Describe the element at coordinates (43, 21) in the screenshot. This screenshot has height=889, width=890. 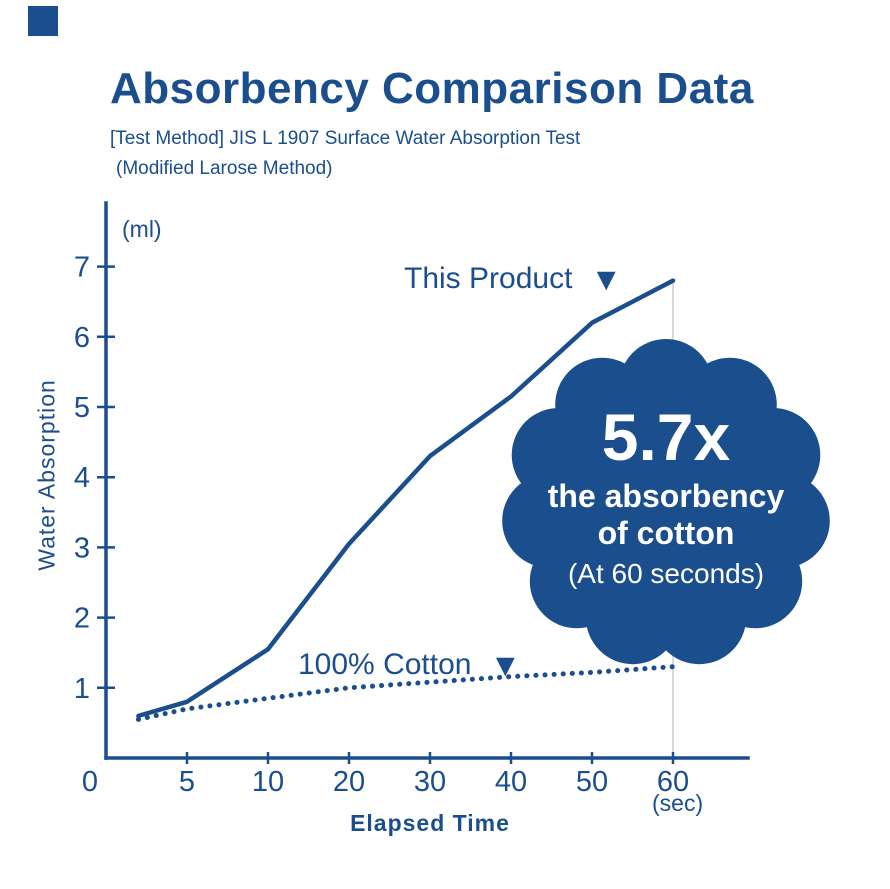
I see `corner-brand-square` at that location.